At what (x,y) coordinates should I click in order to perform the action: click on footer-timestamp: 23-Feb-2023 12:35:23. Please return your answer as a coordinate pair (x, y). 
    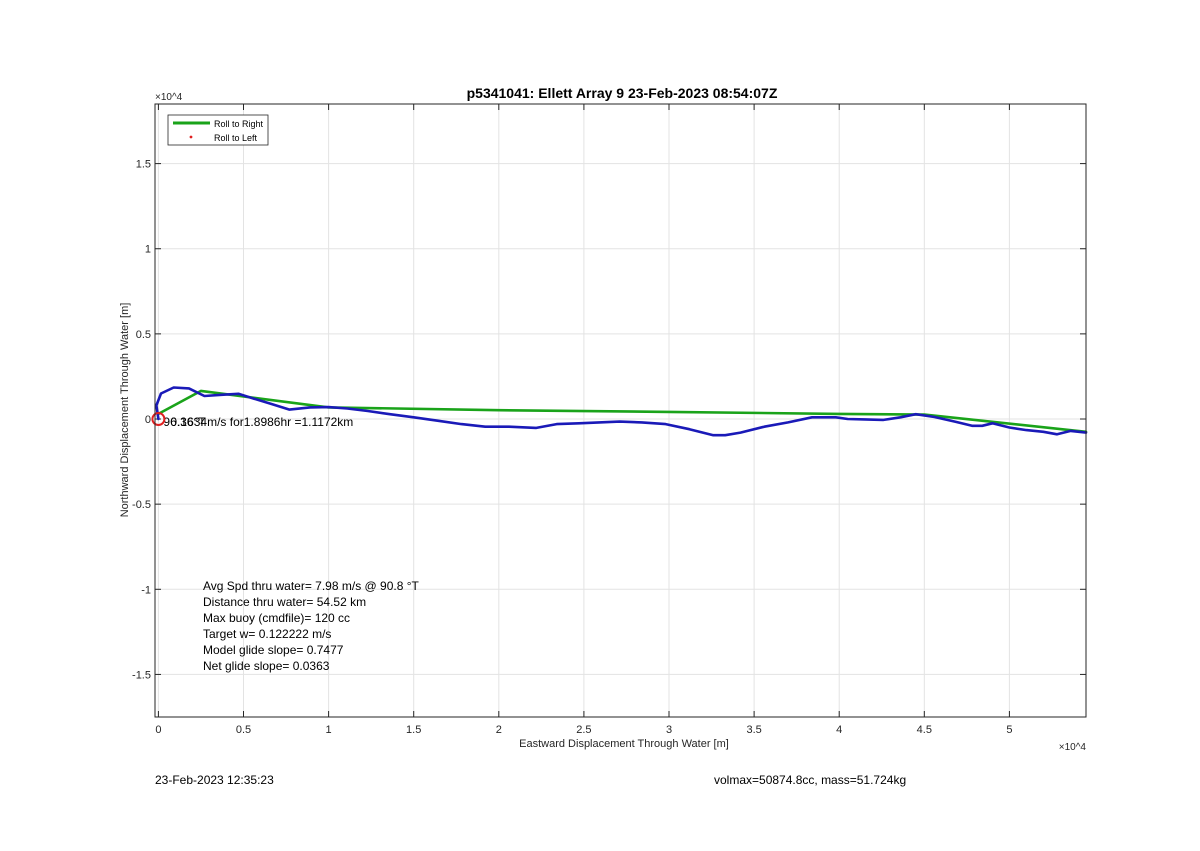
    Looking at the image, I should click on (214, 780).